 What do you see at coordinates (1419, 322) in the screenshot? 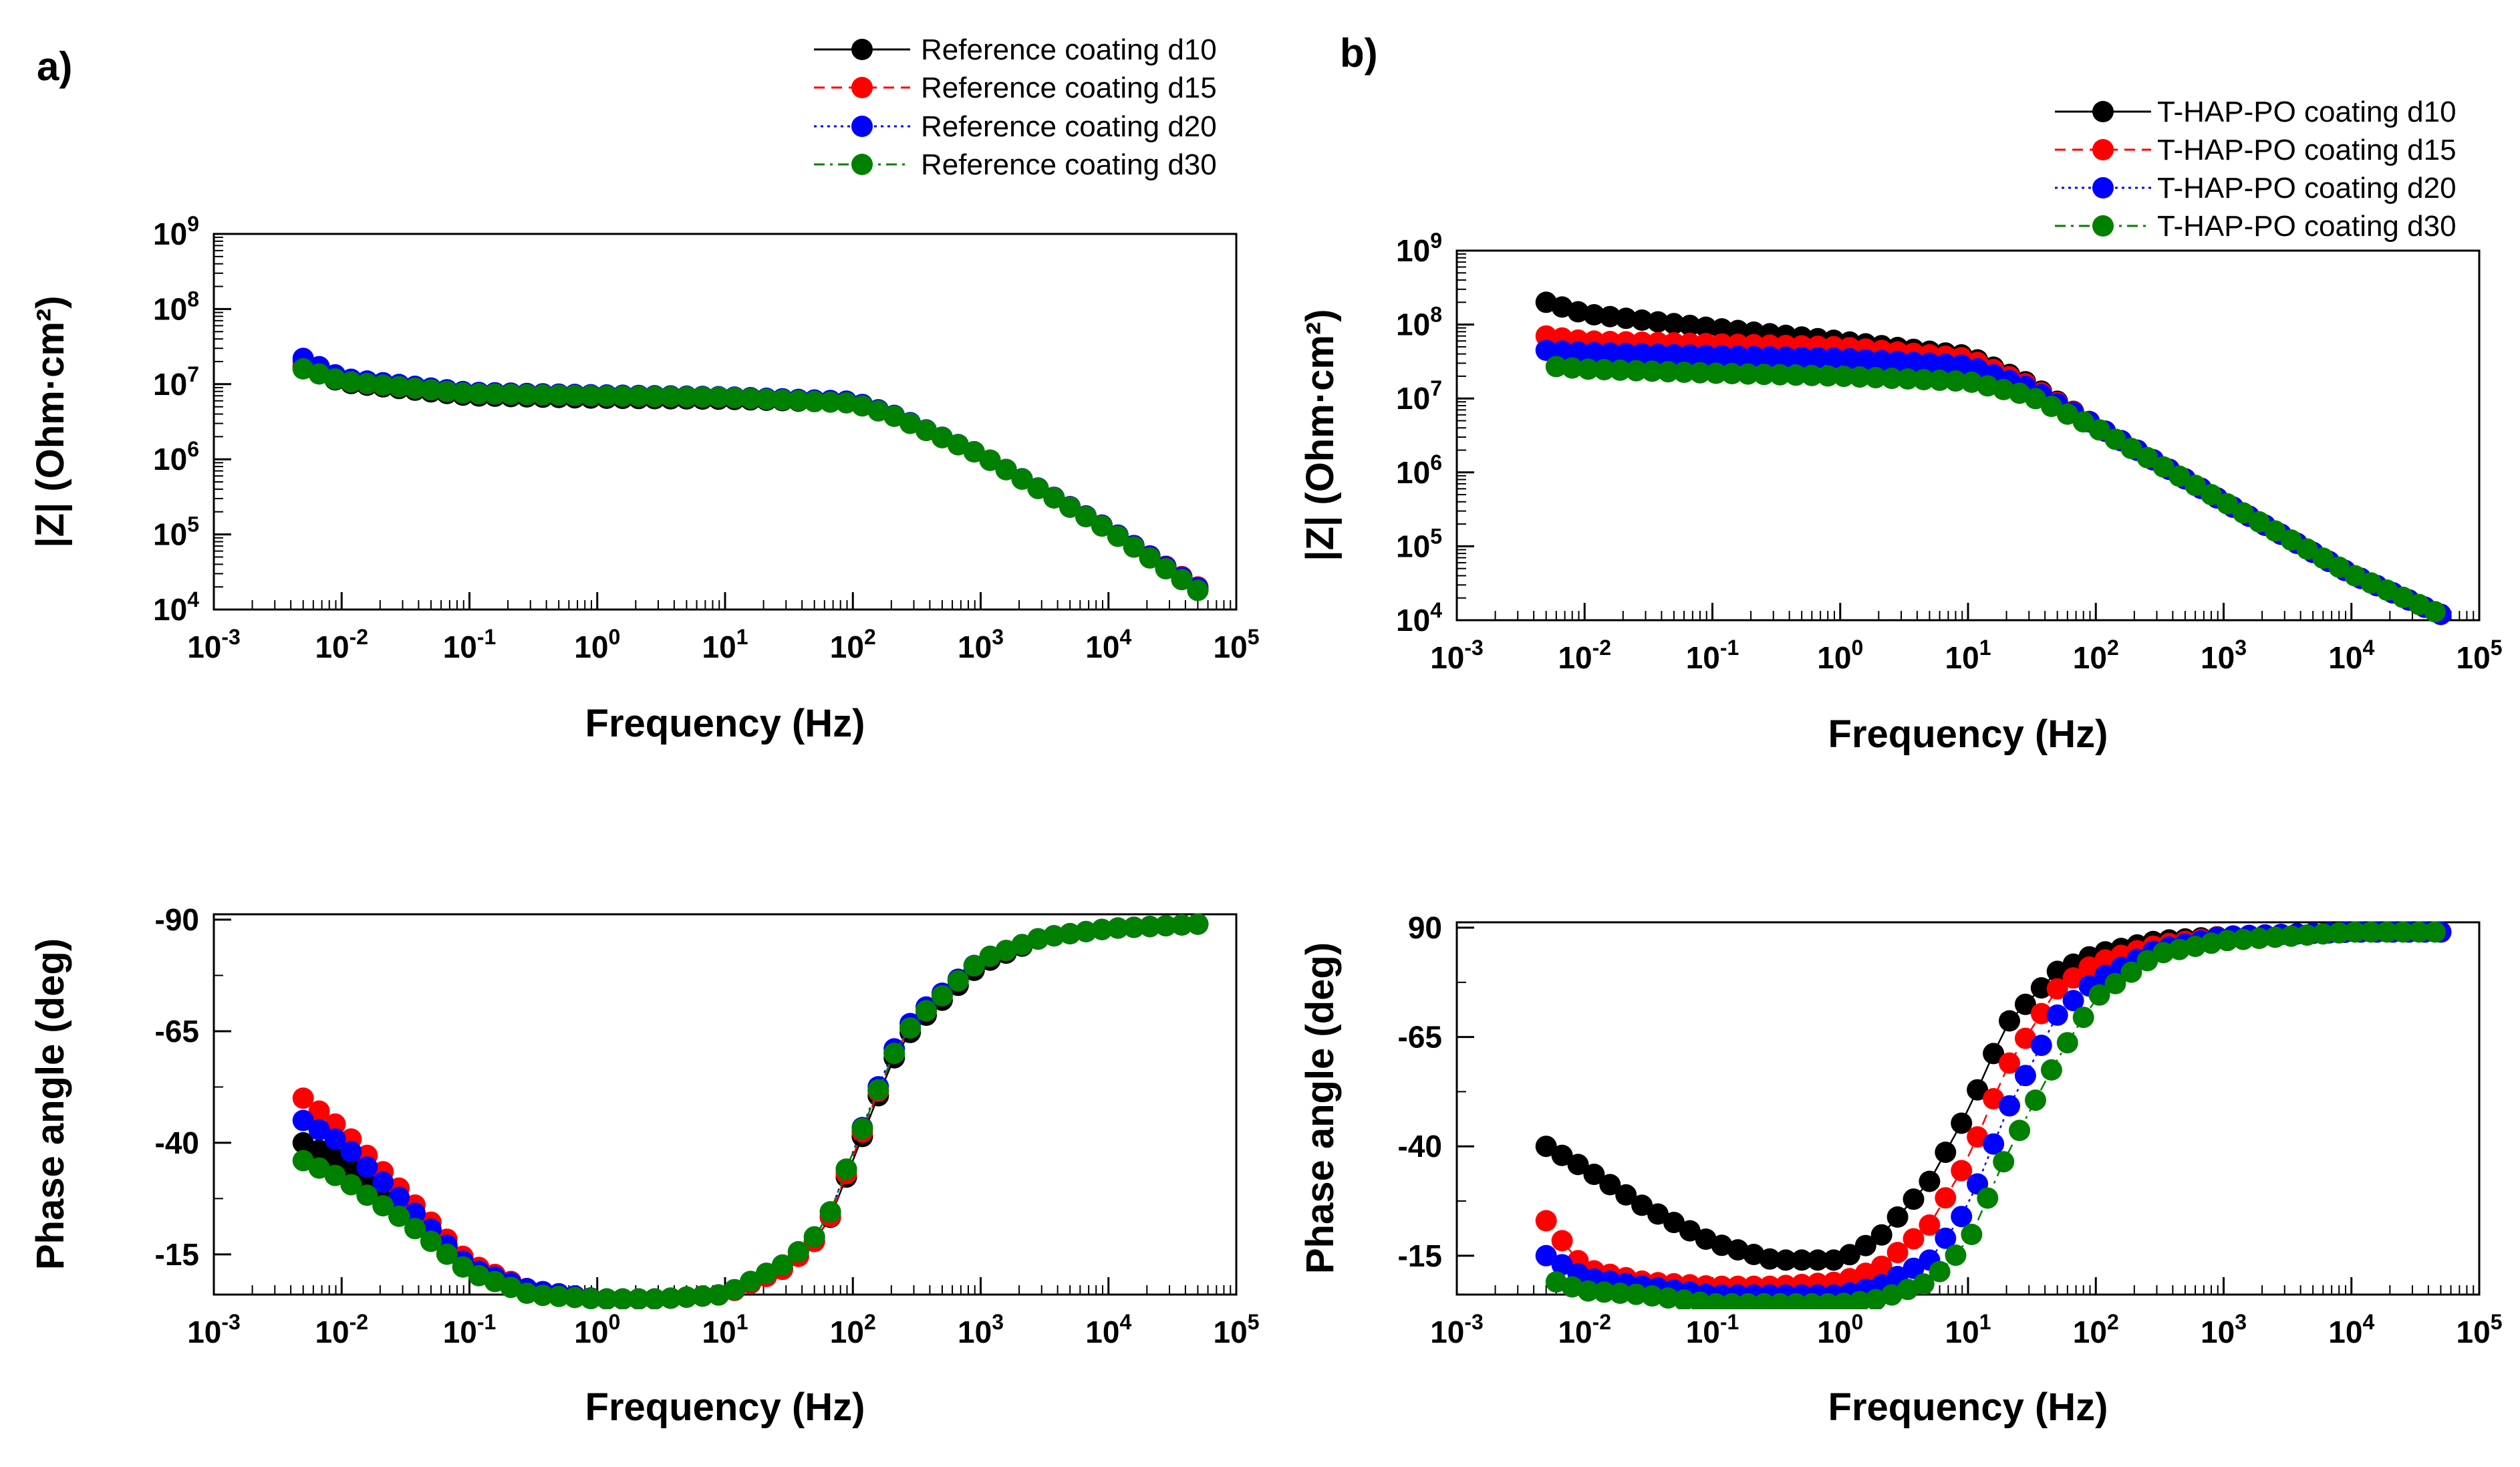
I see `y-tick-label: 108` at bounding box center [1419, 322].